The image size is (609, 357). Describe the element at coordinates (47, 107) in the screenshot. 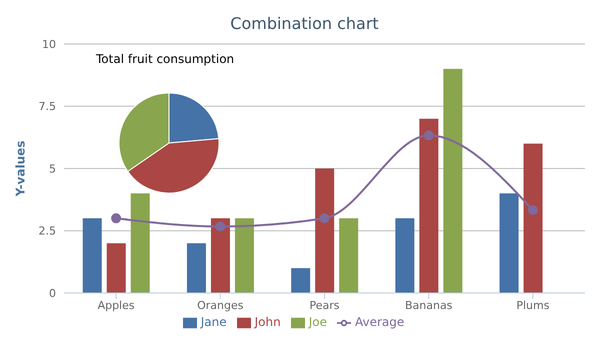

I see `y-tick-label: 7.5` at that location.